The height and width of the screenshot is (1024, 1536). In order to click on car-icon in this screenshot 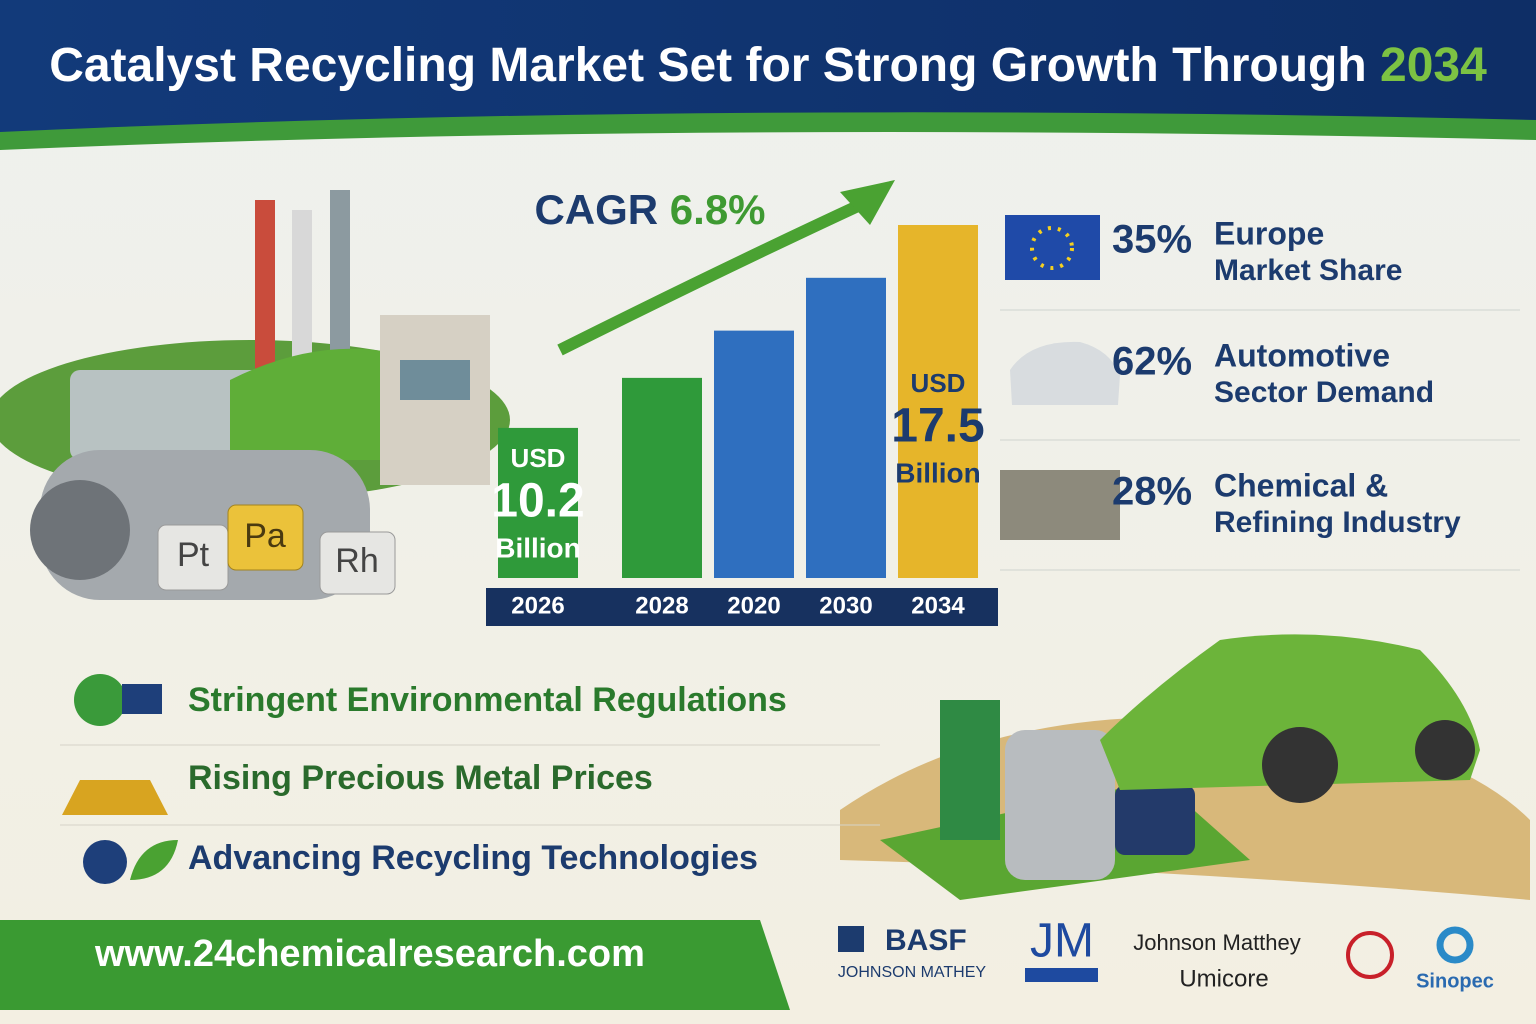, I will do `click(1065, 373)`.